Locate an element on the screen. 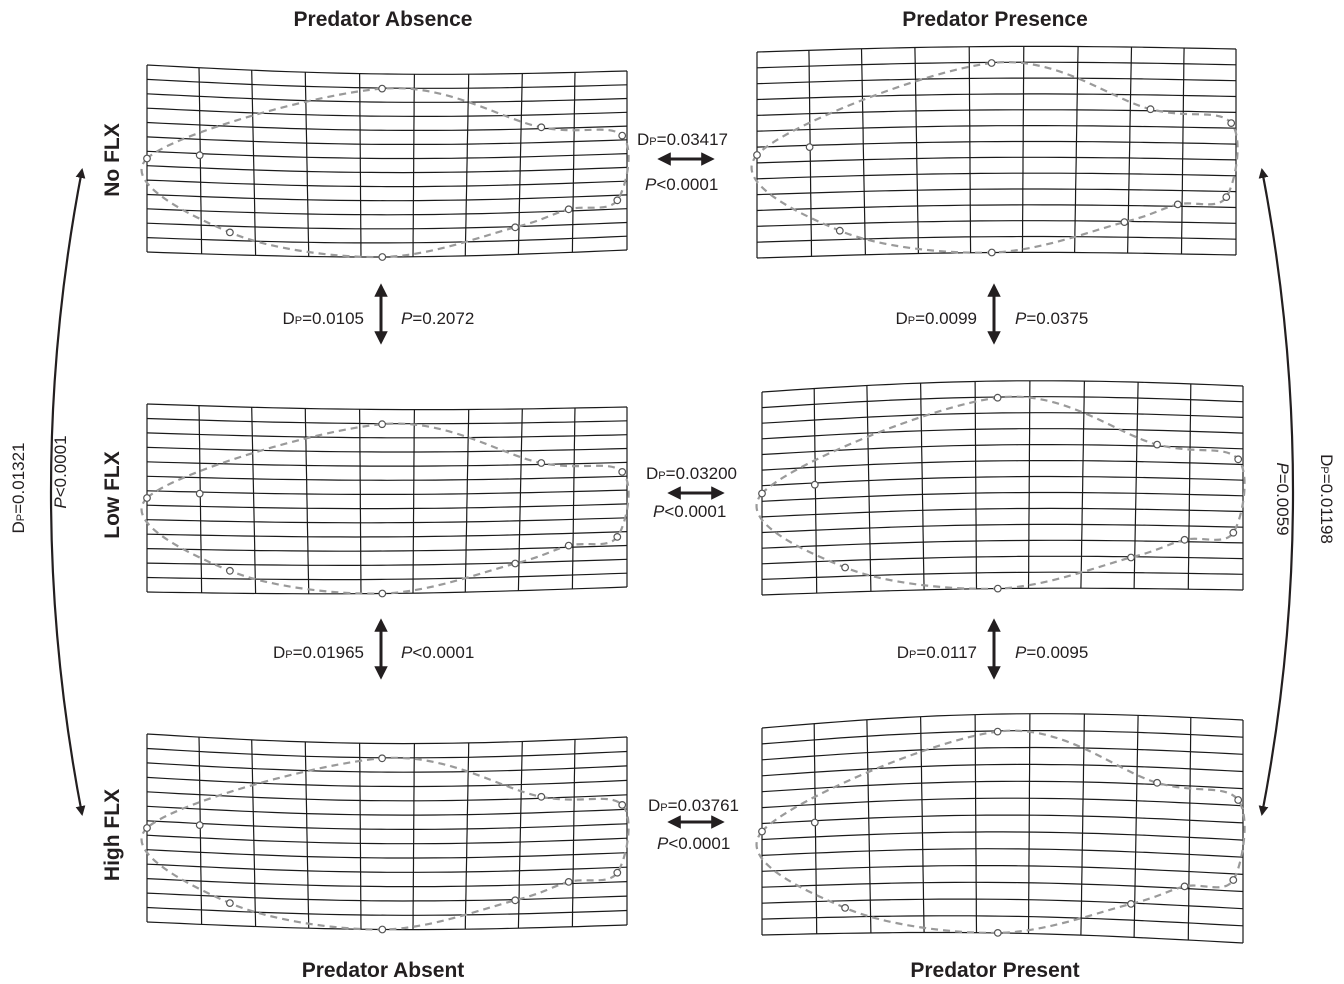 This screenshot has height=984, width=1344. svg-text: DP=0.03417 is located at coordinates (682, 139).